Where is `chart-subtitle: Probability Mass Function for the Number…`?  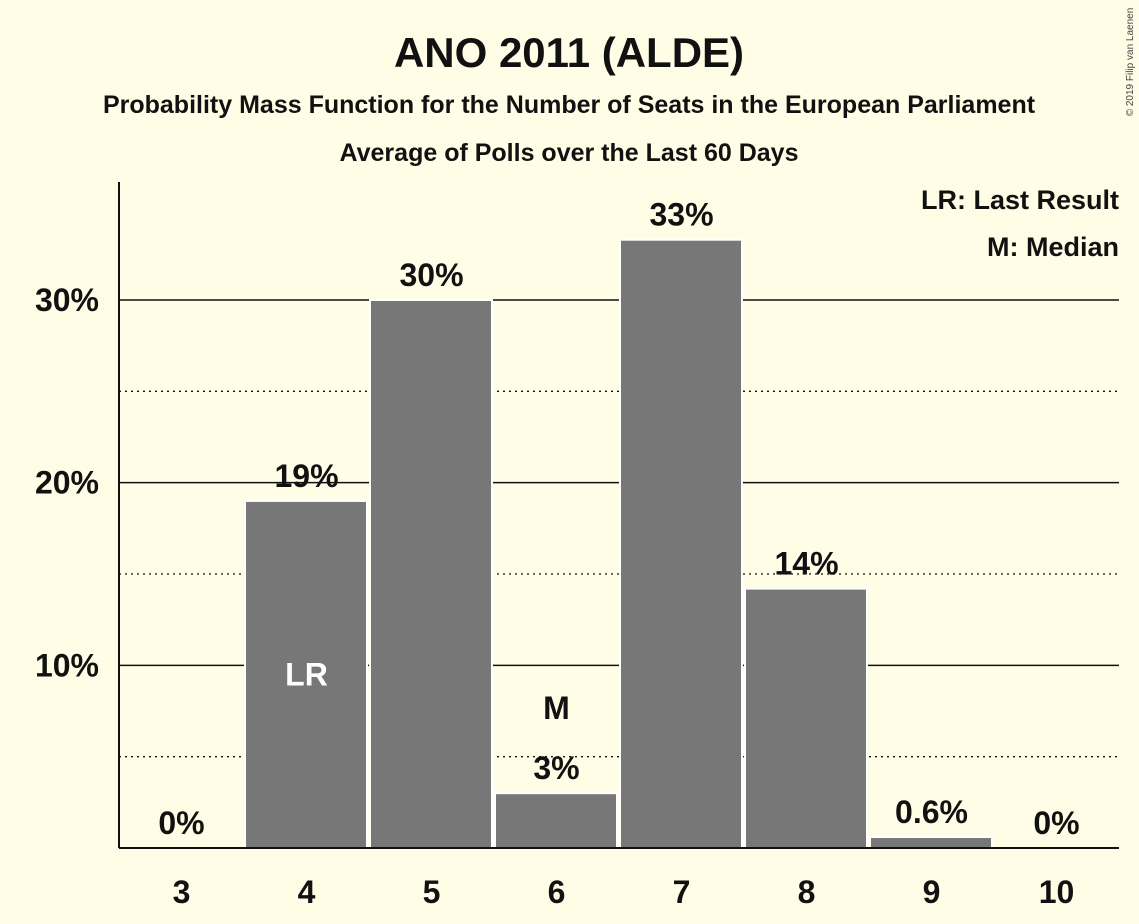
chart-subtitle: Probability Mass Function for the Number… is located at coordinates (569, 105).